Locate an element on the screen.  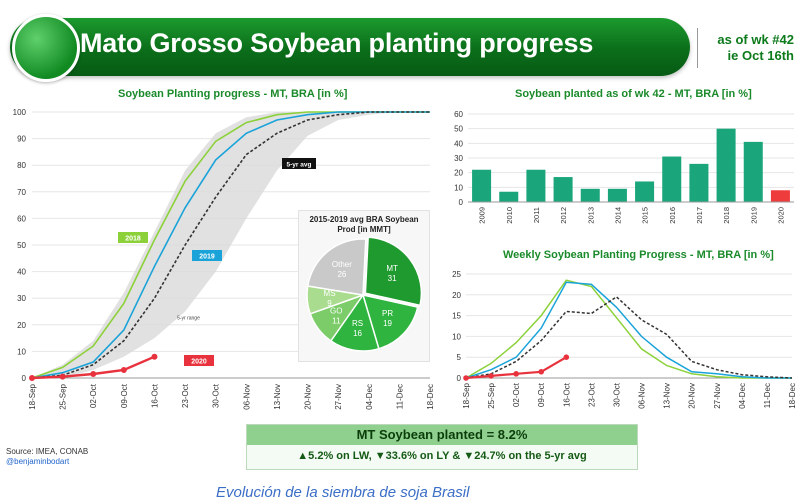
bar-2020 is located at coordinates (780, 196).